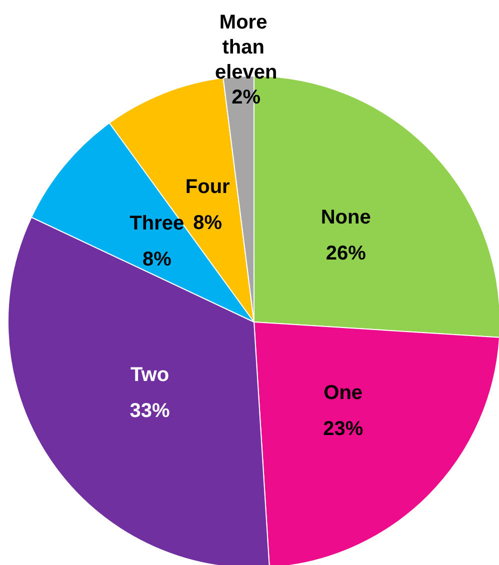 The image size is (499, 565). I want to click on slice-label: None, so click(345, 217).